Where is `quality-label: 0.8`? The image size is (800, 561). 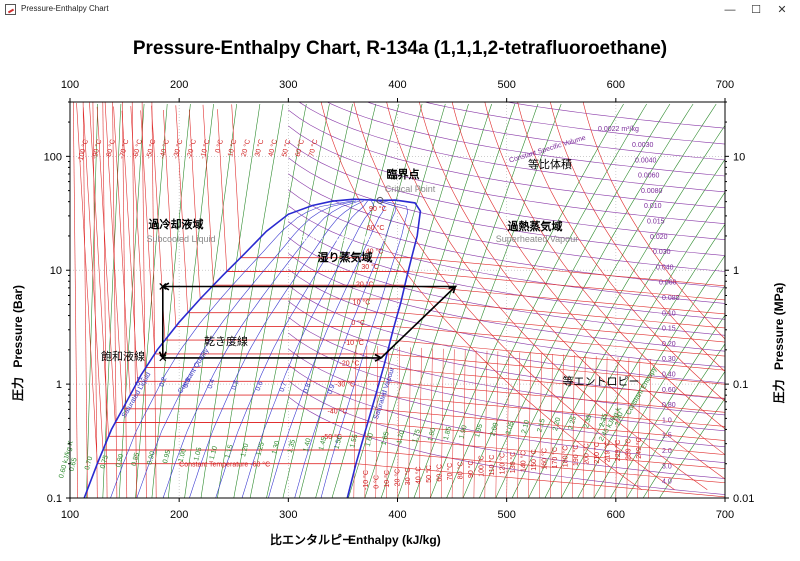 quality-label: 0.8 is located at coordinates (308, 388).